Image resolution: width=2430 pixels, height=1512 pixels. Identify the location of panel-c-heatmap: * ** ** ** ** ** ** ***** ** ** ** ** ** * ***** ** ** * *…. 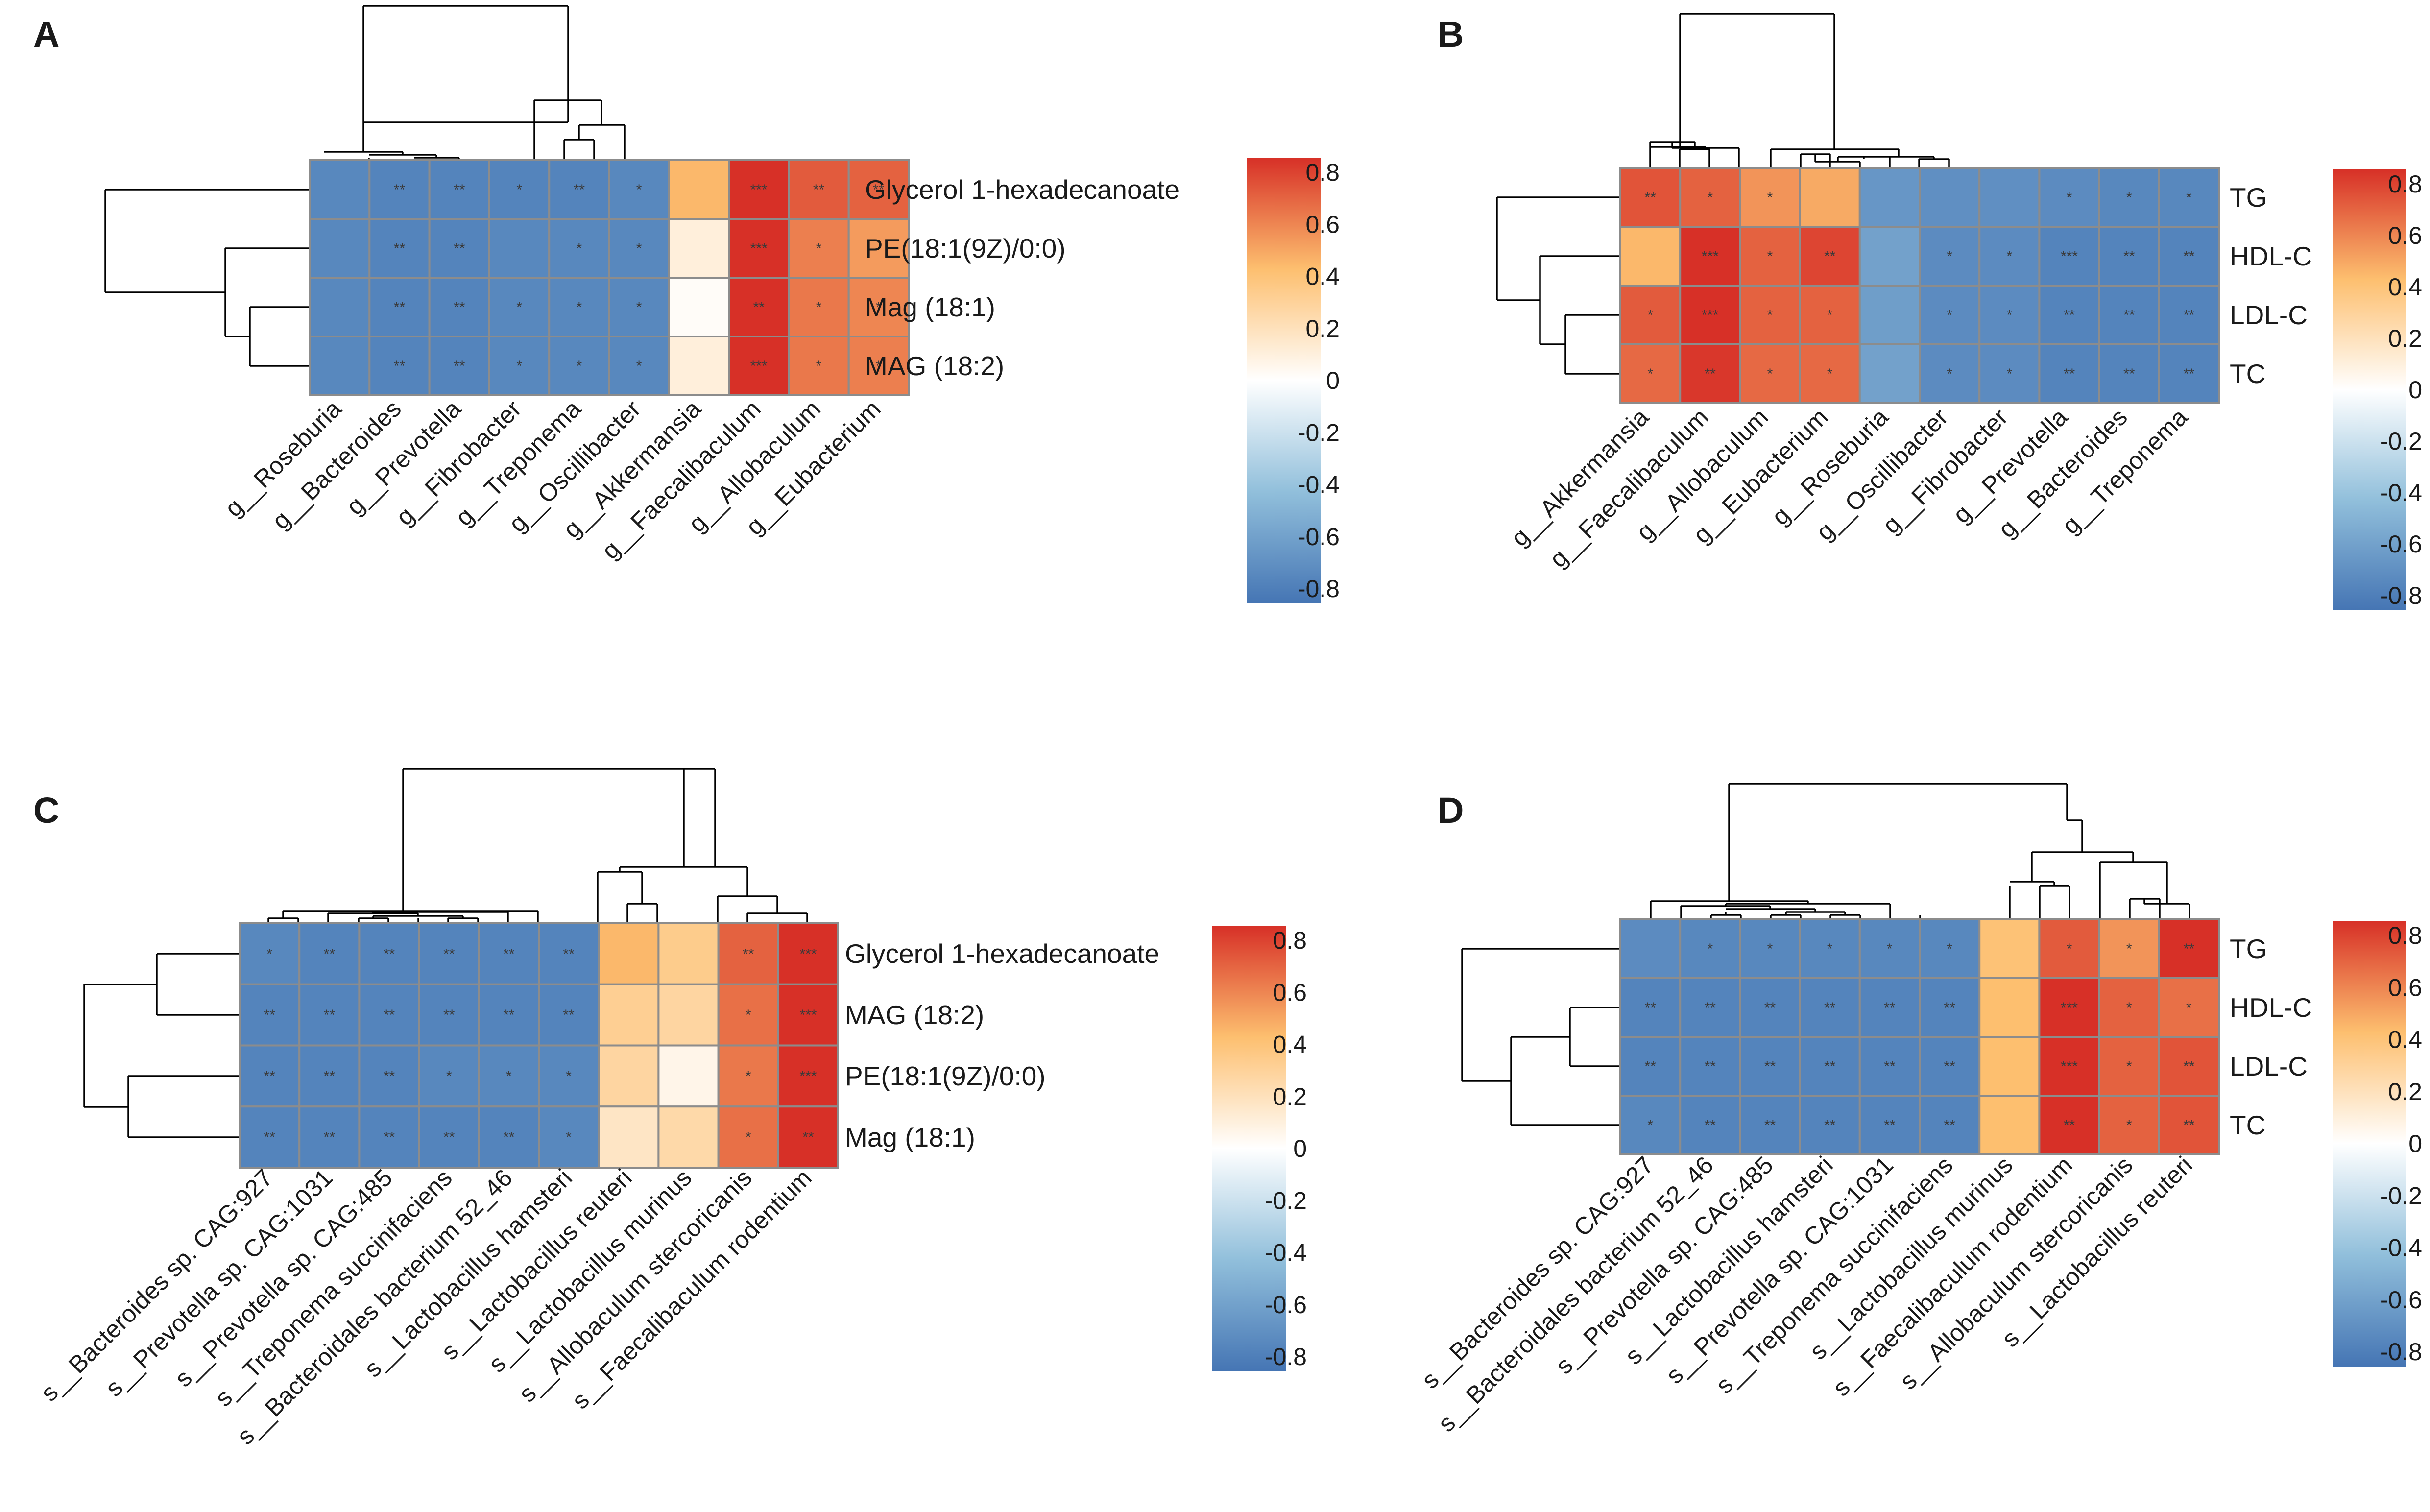
(540, 1045).